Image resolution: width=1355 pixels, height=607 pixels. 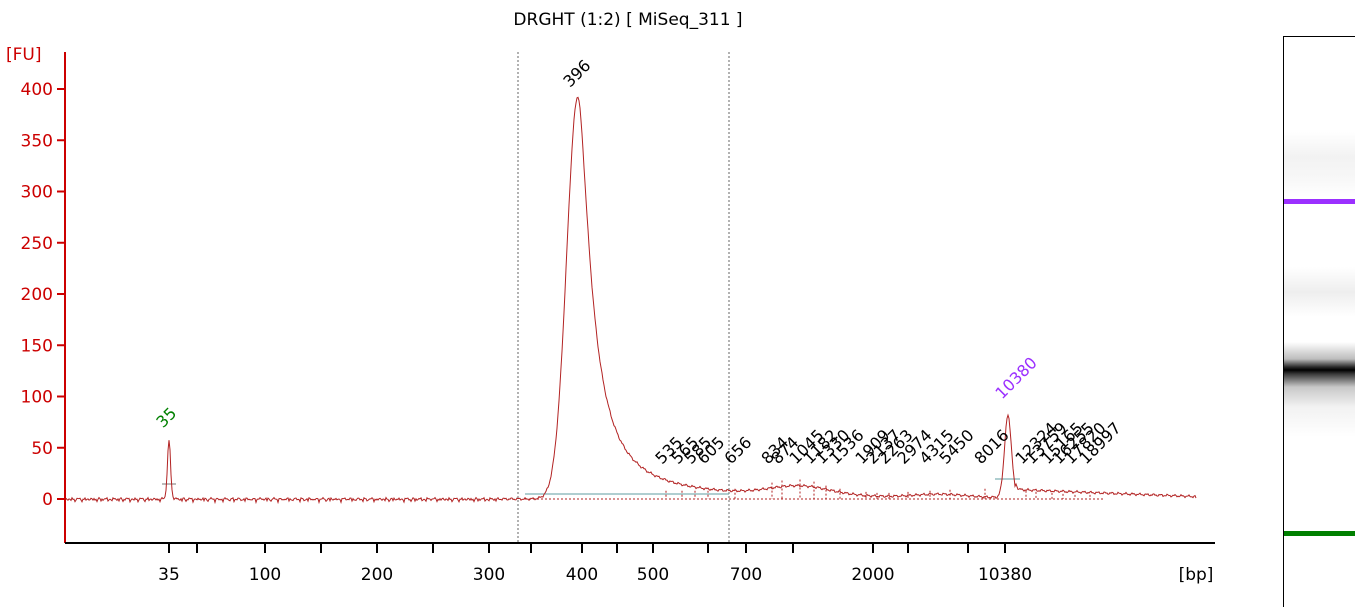 I want to click on baselines, so click(x=633, y=489).